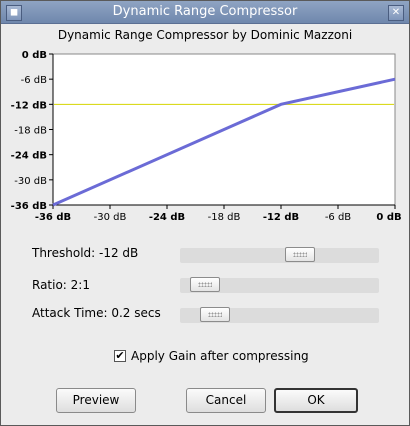 This screenshot has width=410, height=426. I want to click on attack-time-slider-thumb, so click(215, 314).